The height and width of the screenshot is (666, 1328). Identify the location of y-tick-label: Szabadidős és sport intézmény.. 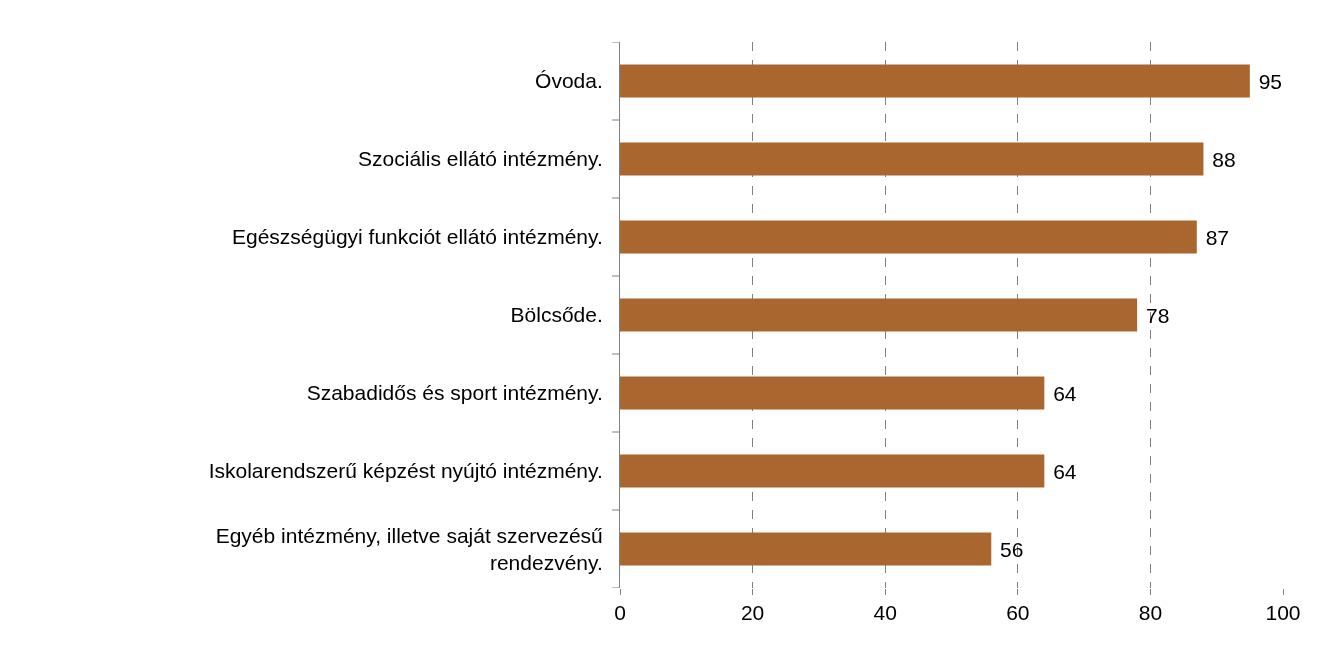
(454, 393).